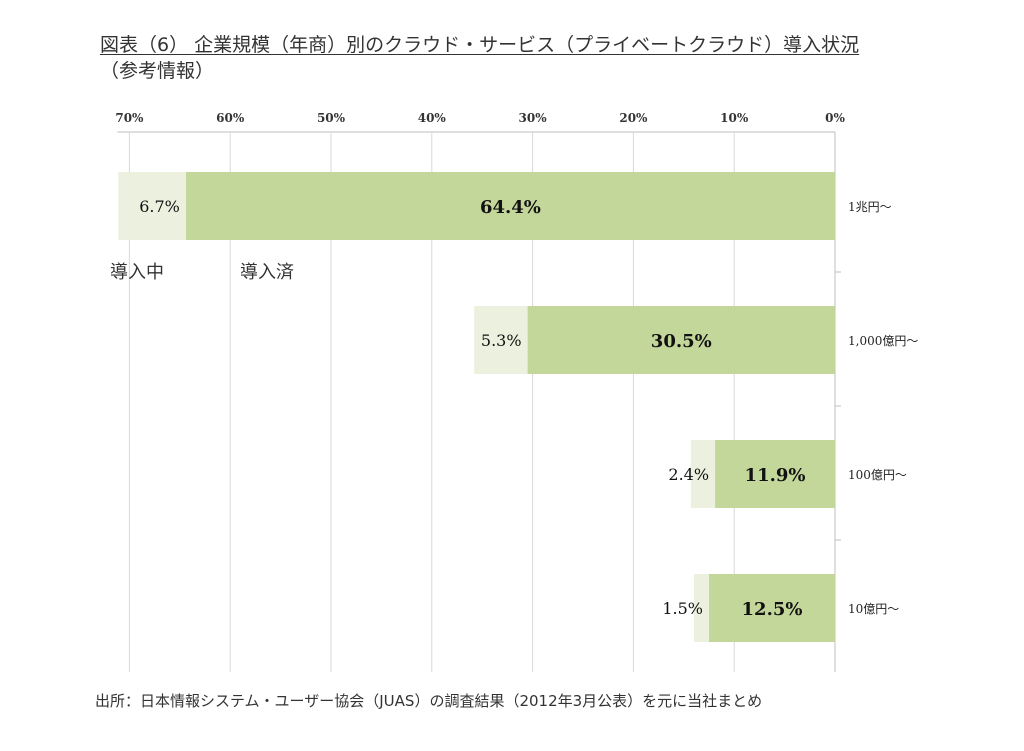  I want to click on x-tick-label: 20%, so click(633, 118).